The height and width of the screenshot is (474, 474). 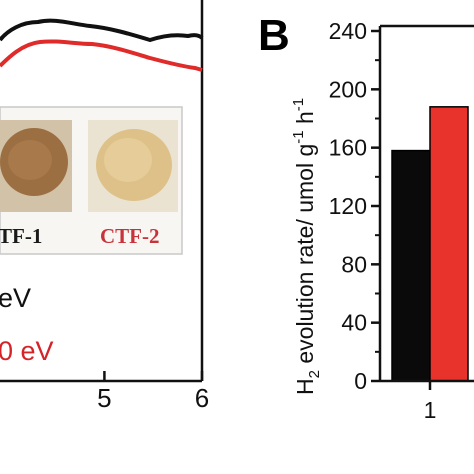 What do you see at coordinates (202, 398) in the screenshot?
I see `left-x-tick-label: 6` at bounding box center [202, 398].